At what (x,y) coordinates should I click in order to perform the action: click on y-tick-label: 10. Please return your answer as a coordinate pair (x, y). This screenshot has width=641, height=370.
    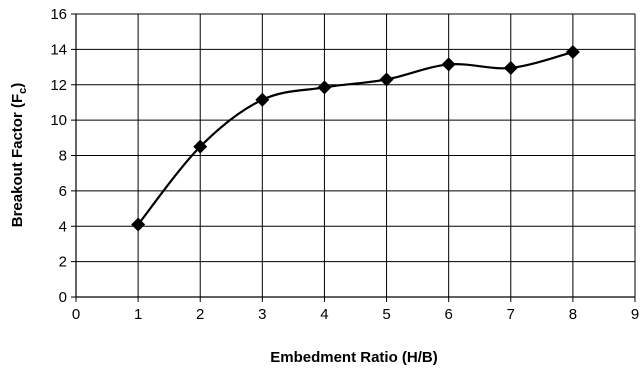
    Looking at the image, I should click on (58, 120).